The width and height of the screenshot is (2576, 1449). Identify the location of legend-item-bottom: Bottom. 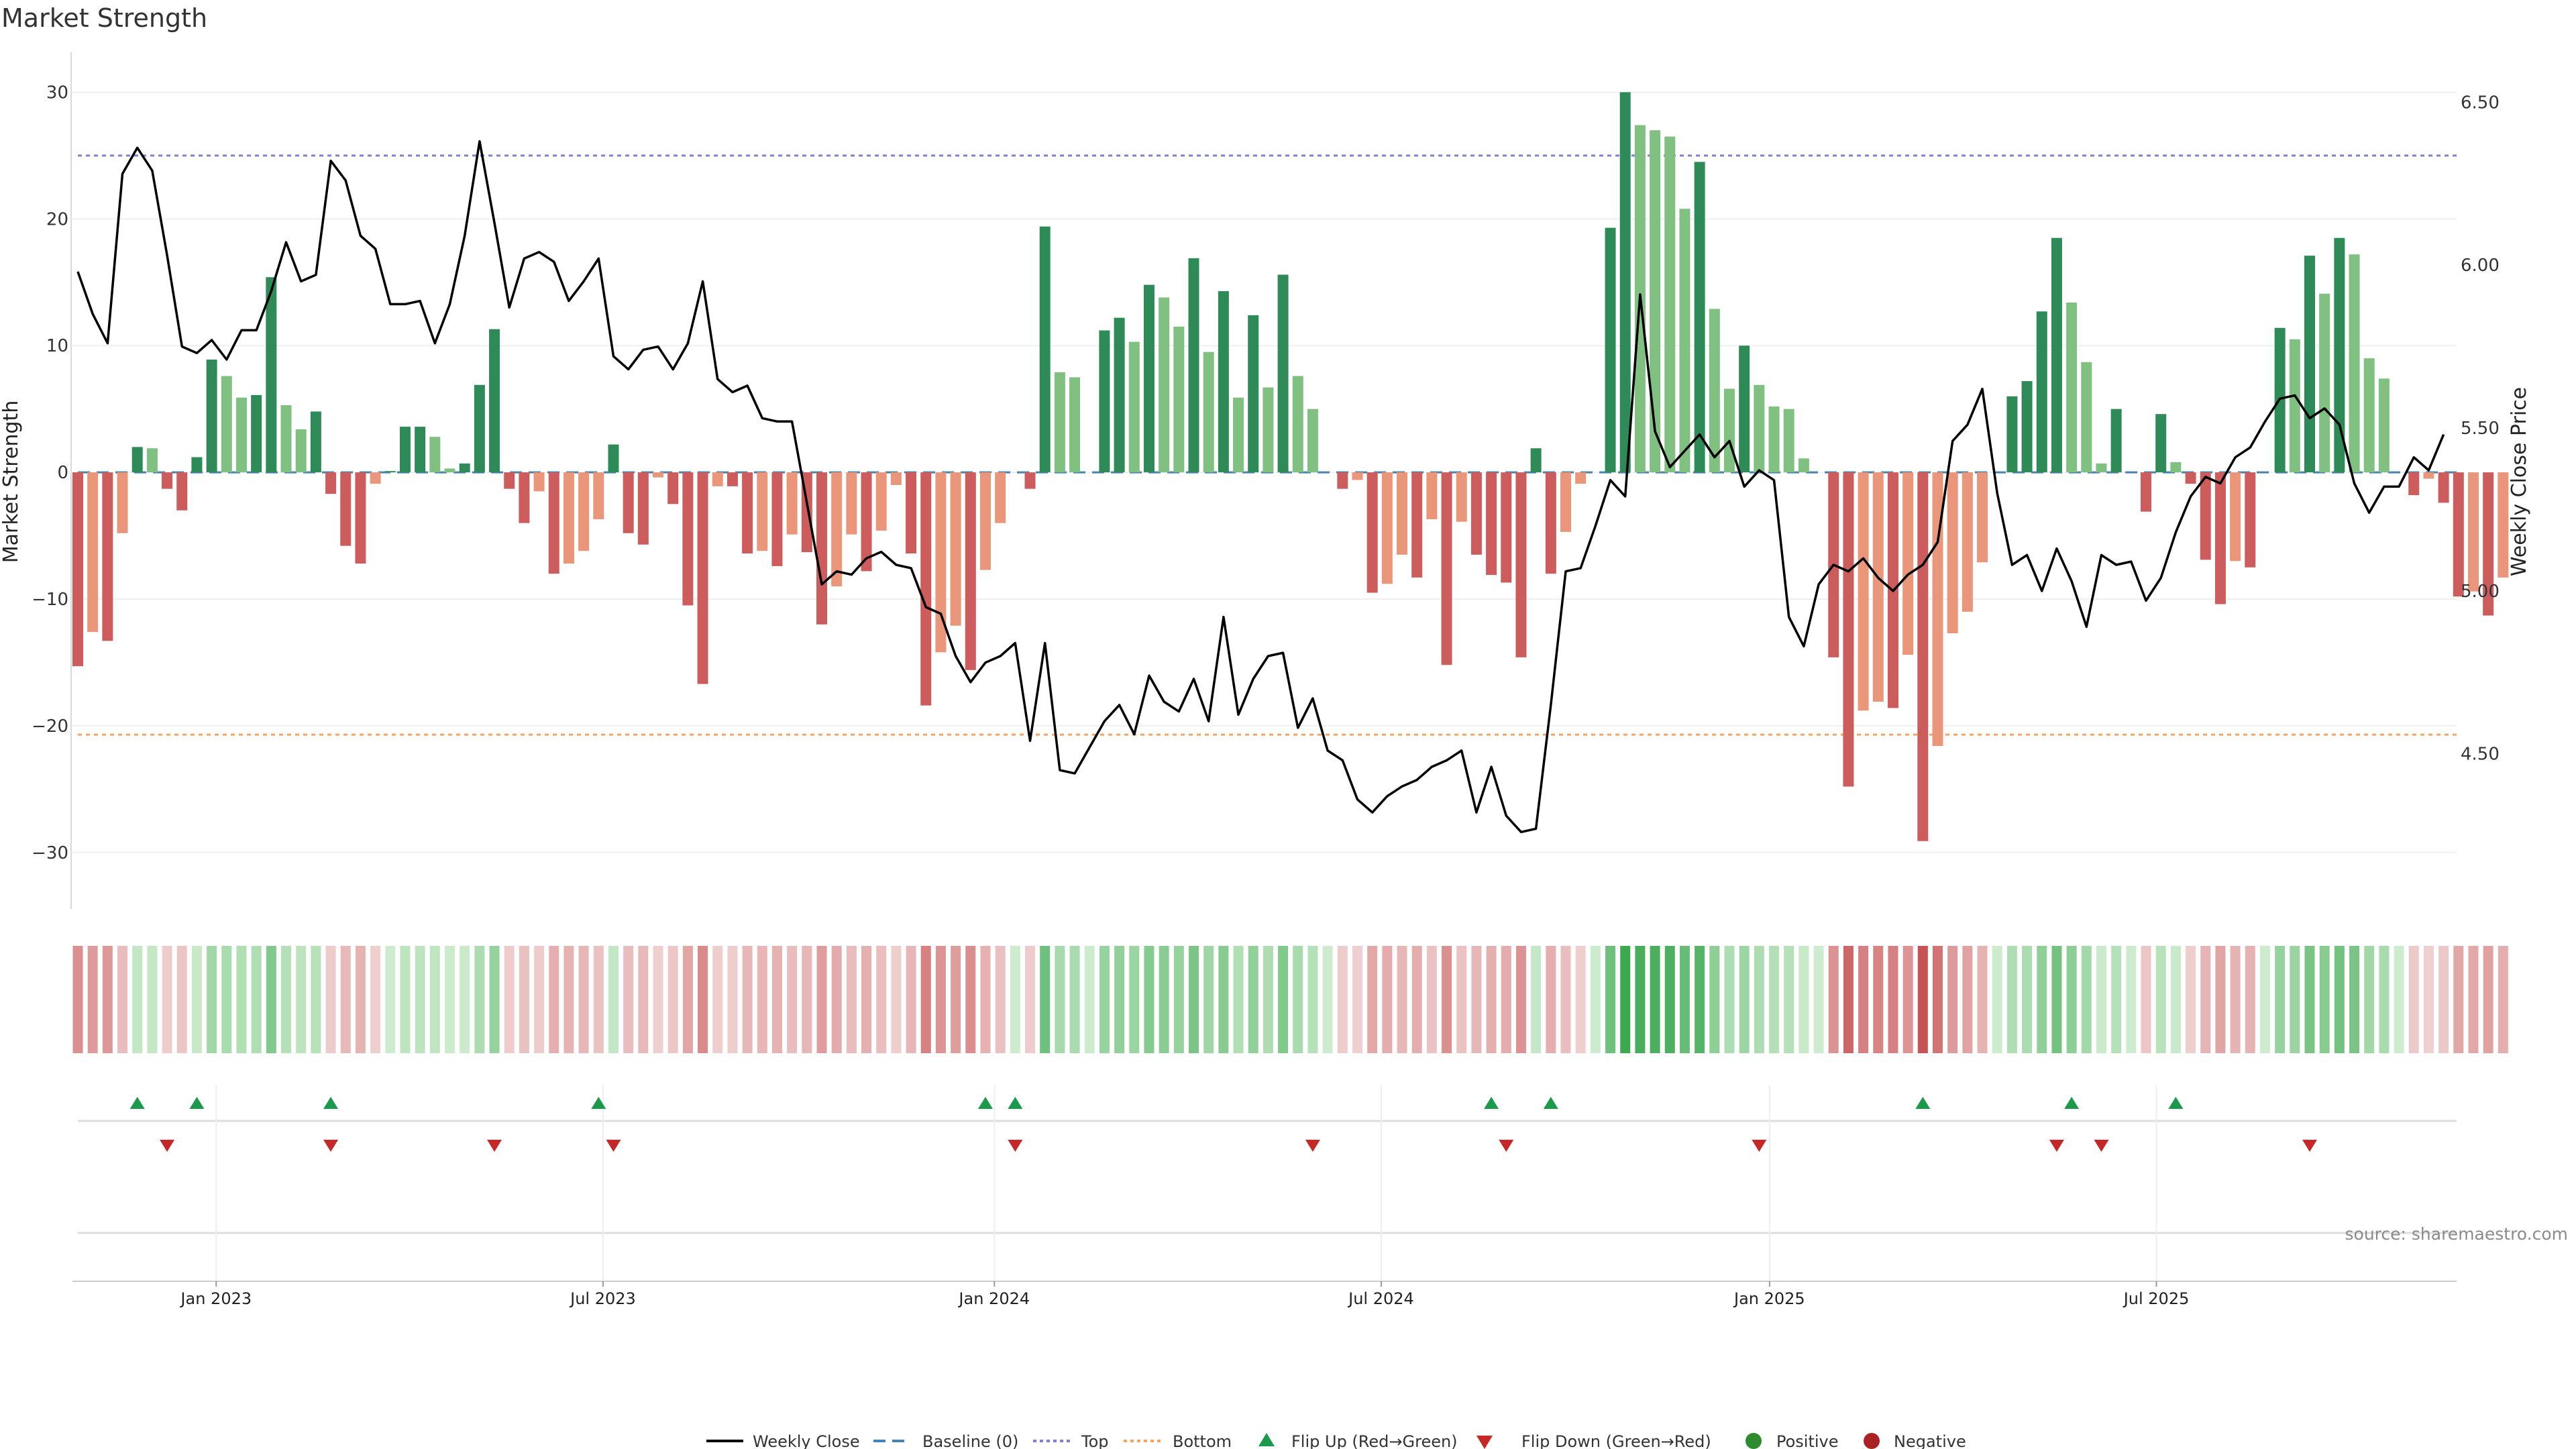
(1178, 1440).